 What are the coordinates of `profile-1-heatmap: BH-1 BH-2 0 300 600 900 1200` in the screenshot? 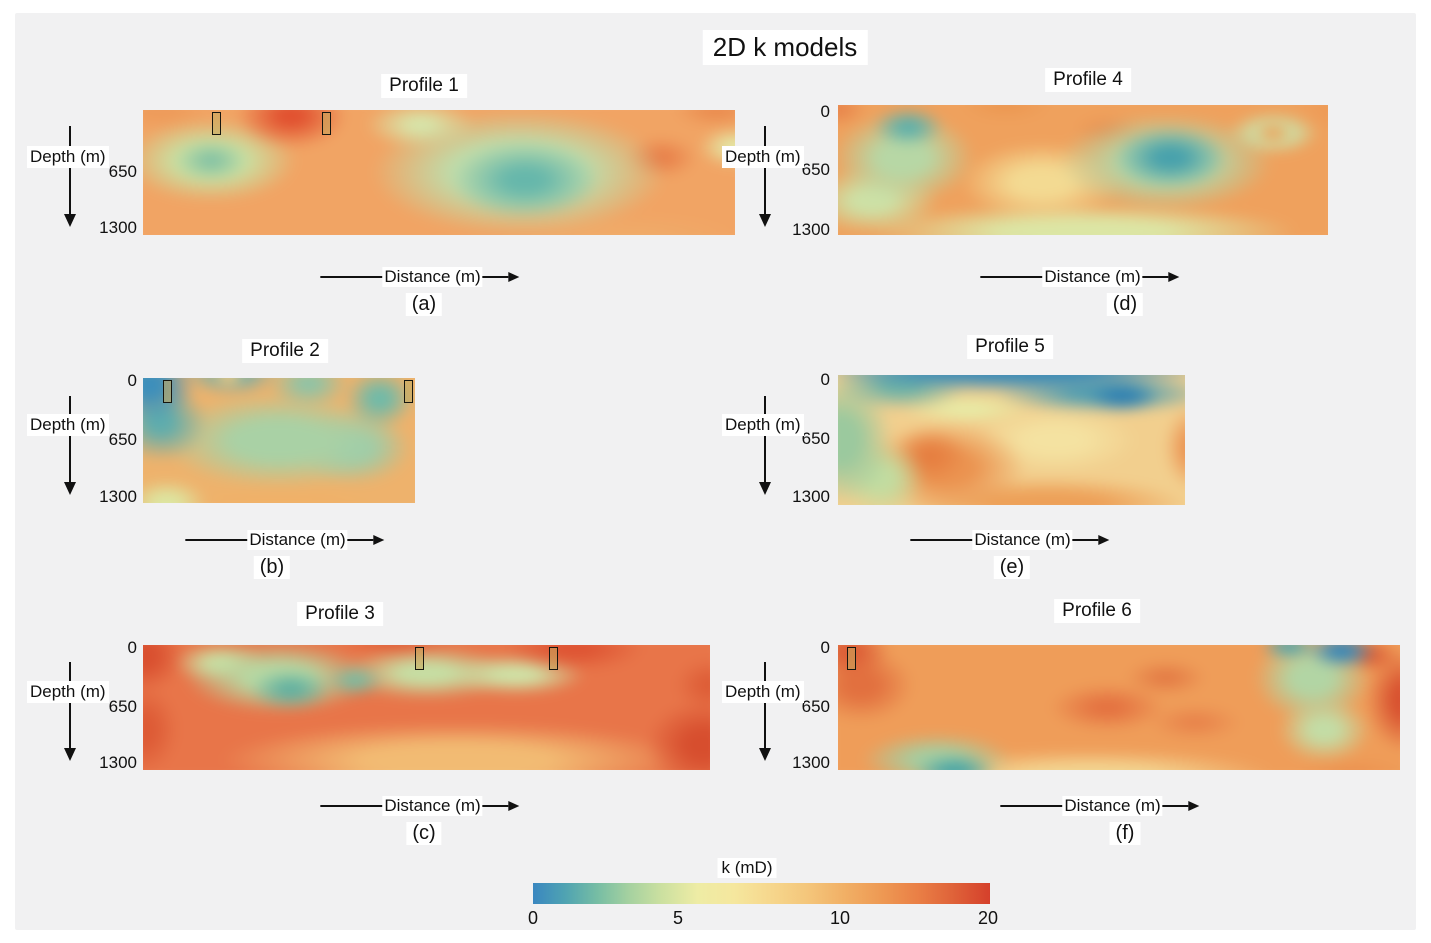 It's located at (439, 172).